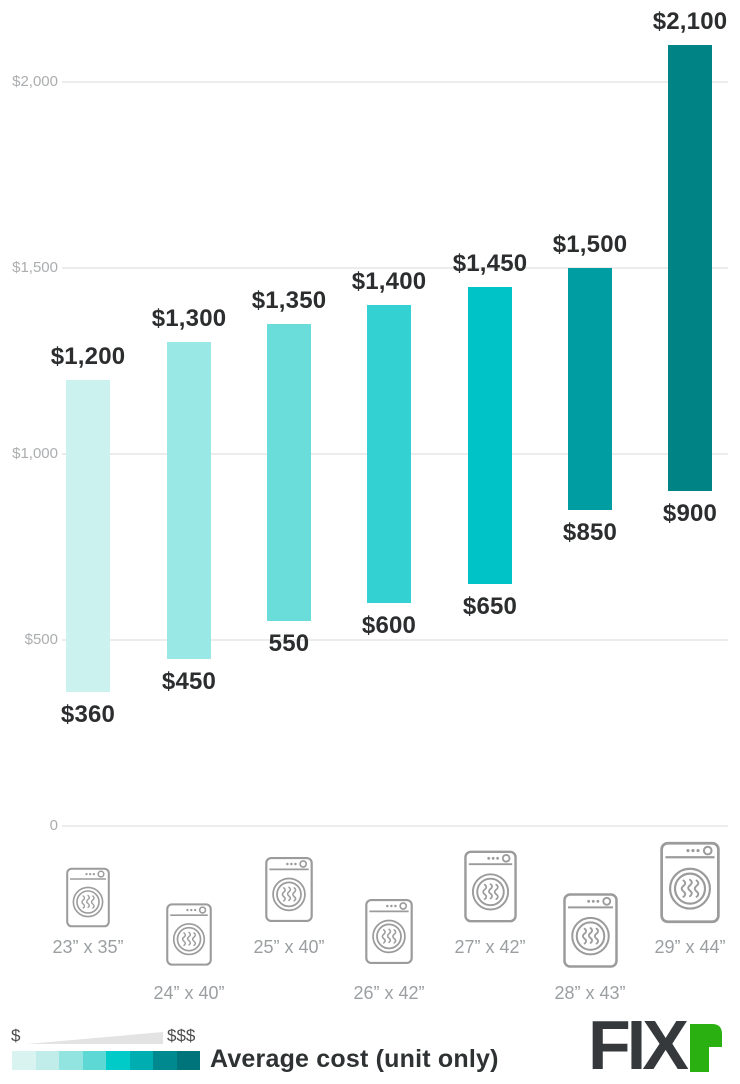 Image resolution: width=740 pixels, height=1084 pixels. What do you see at coordinates (35, 81) in the screenshot?
I see `y-axis-tick-label: $2,000` at bounding box center [35, 81].